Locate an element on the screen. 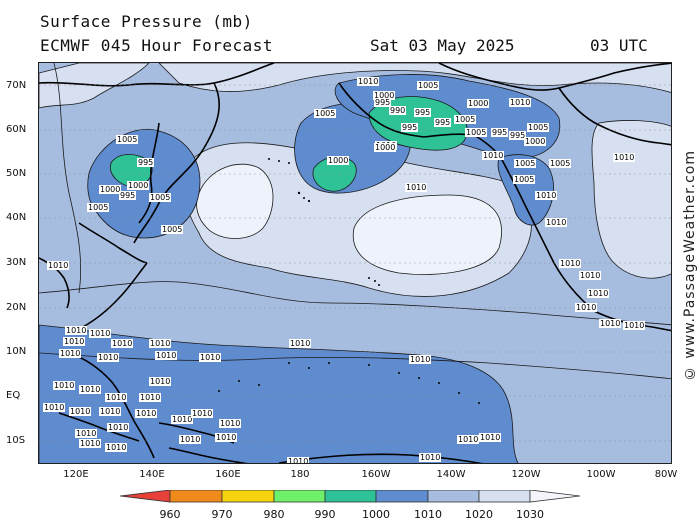 The width and height of the screenshot is (700, 525). lon-label-100w: 100W is located at coordinates (601, 474).